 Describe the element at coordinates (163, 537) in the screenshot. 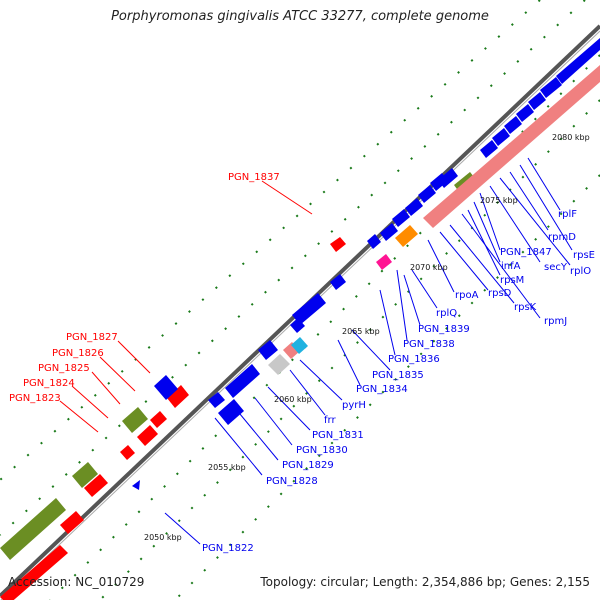

I see `scale-label: 2050 kbp` at that location.